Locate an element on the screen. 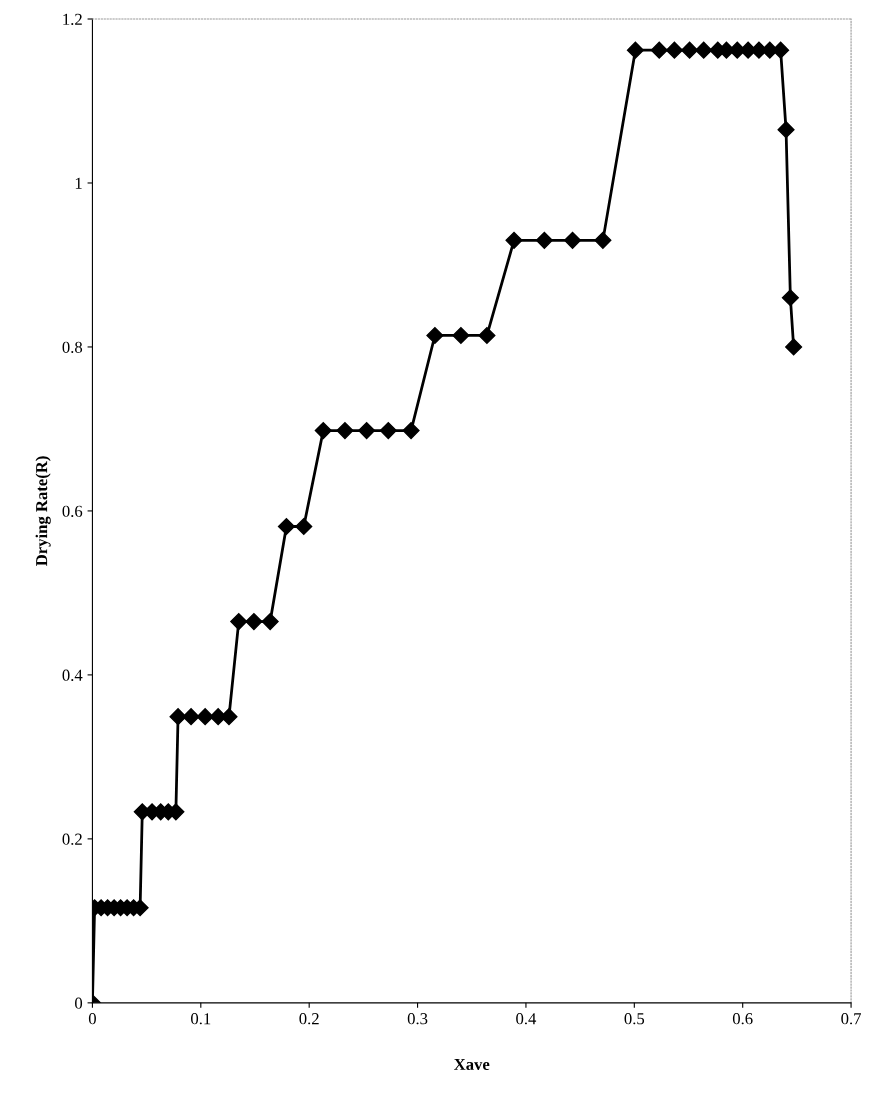 The width and height of the screenshot is (872, 1118). x-tick-label: 0.5 is located at coordinates (634, 1019).